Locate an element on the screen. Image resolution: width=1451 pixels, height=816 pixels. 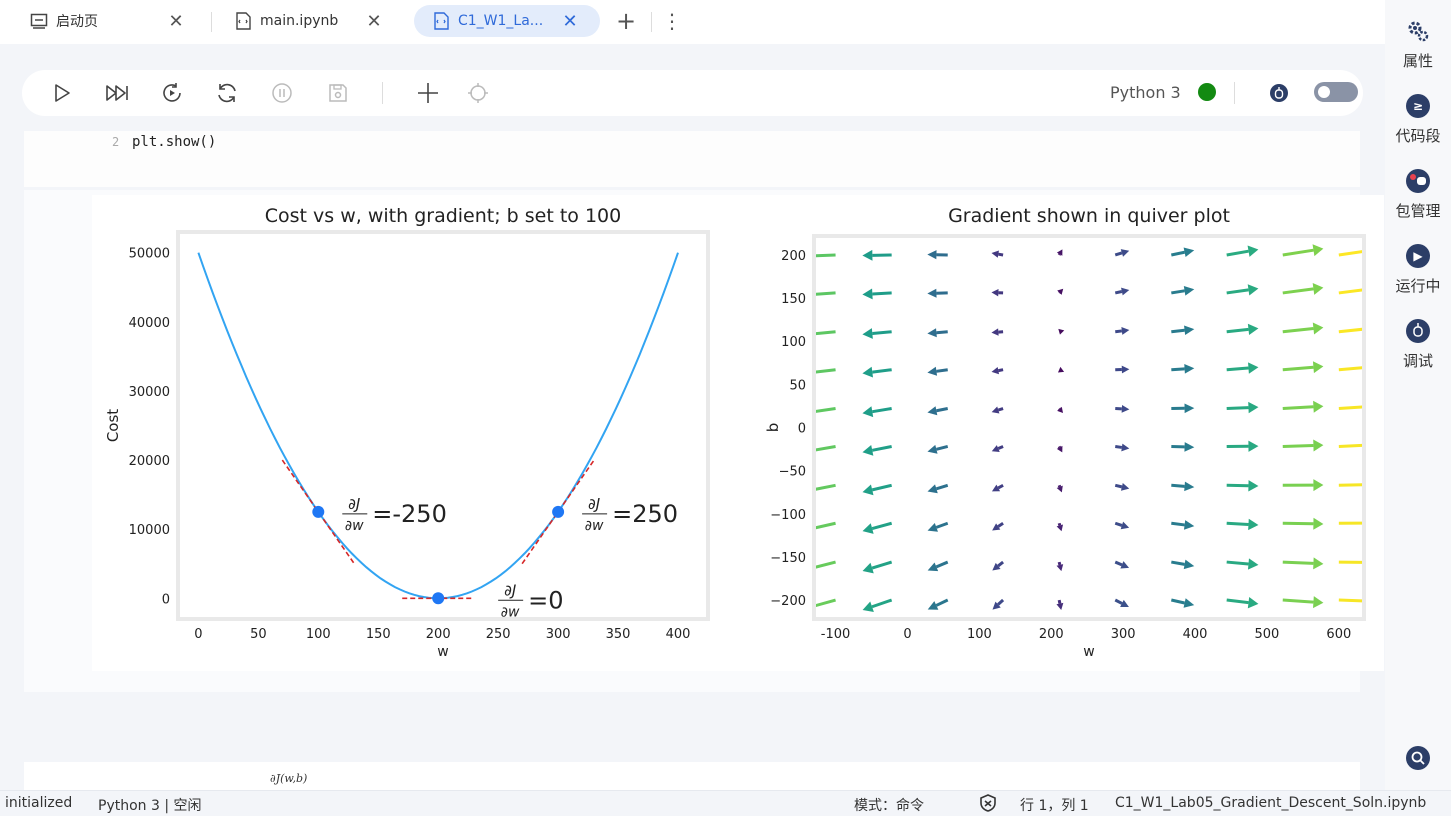
add-tab-icon: + is located at coordinates (626, 21).